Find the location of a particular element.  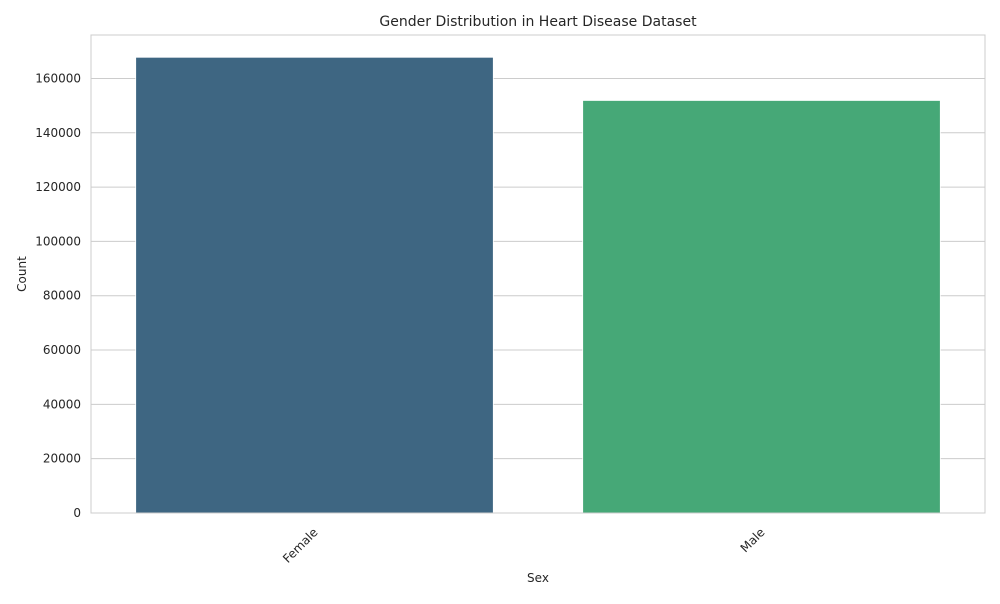

y-tick-label: 120000 is located at coordinates (58, 187).